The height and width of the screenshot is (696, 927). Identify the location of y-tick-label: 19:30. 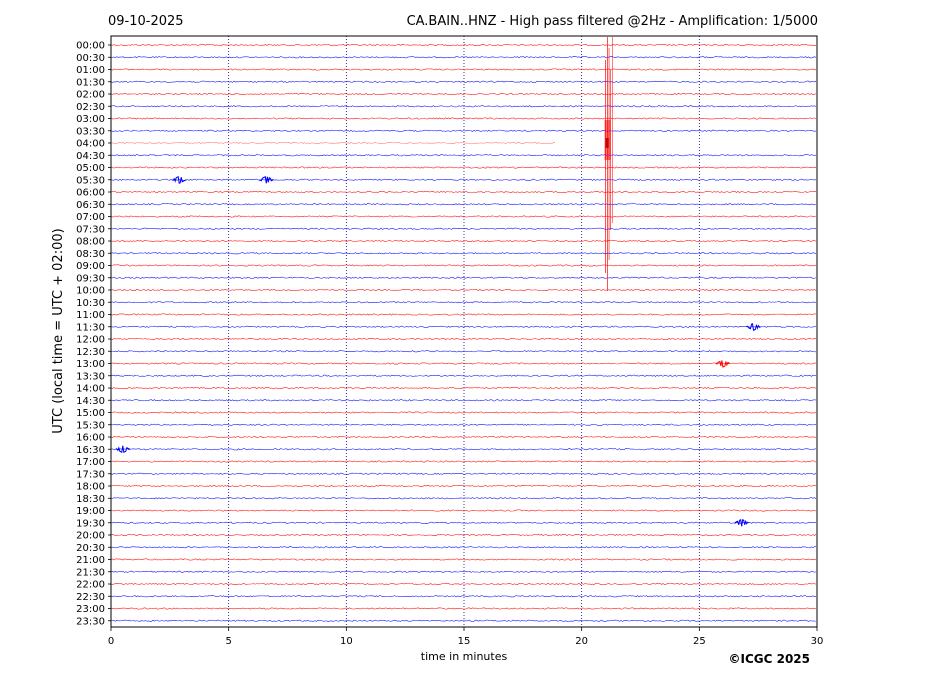
(90, 523).